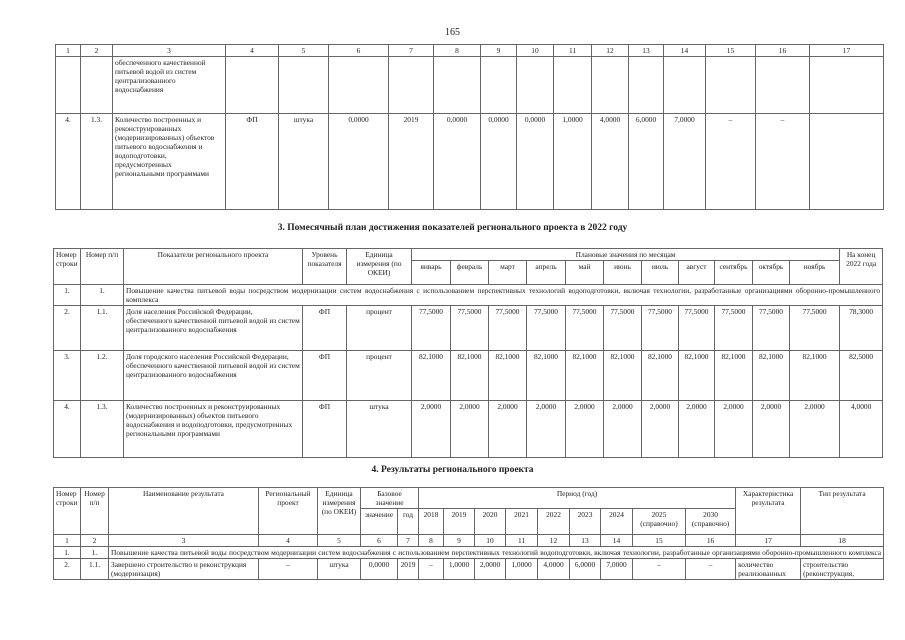  I want to click on row-pp: 1.3., so click(102, 429).